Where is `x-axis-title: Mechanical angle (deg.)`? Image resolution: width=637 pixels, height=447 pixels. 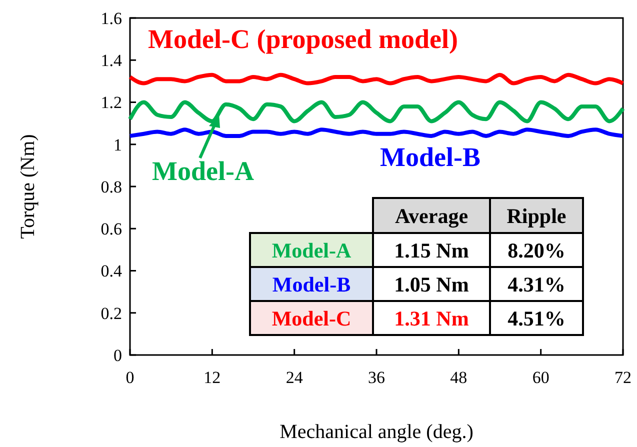 x-axis-title: Mechanical angle (deg.) is located at coordinates (377, 432).